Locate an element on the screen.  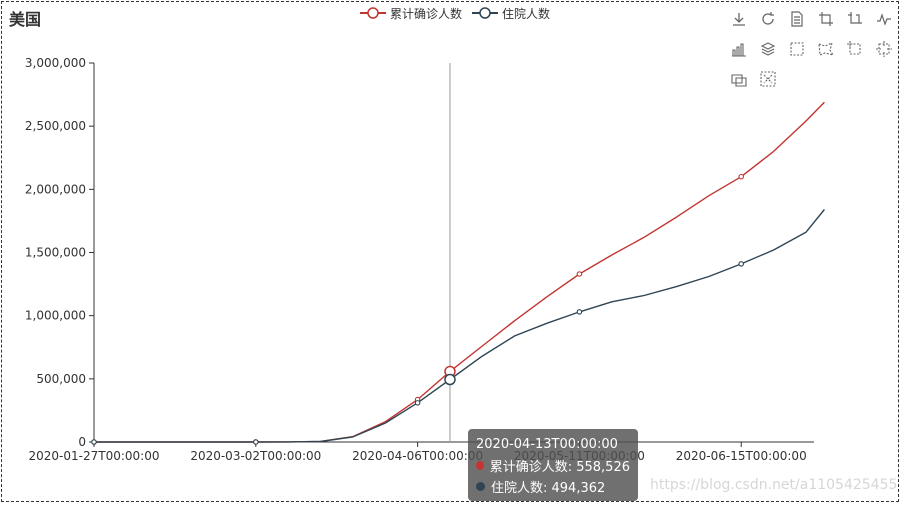
legend-hospitalized-label: 住院人数 is located at coordinates (526, 13).